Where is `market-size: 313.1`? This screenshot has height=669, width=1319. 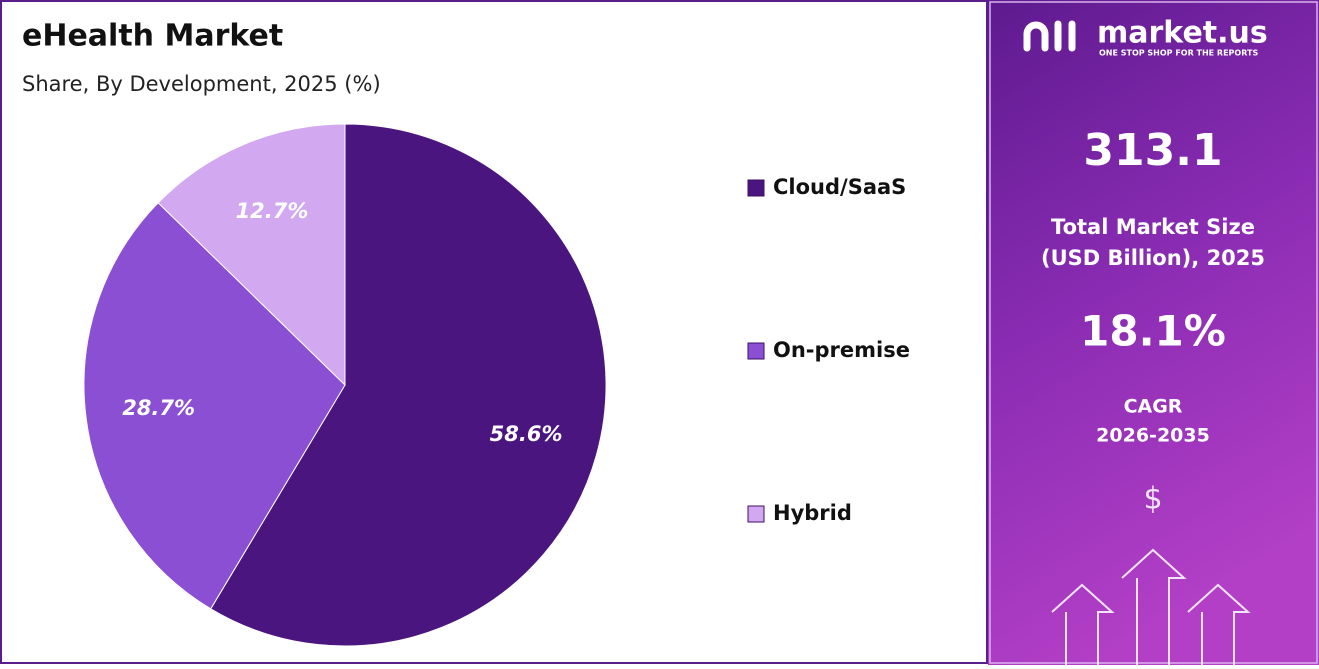
market-size: 313.1 is located at coordinates (1152, 150).